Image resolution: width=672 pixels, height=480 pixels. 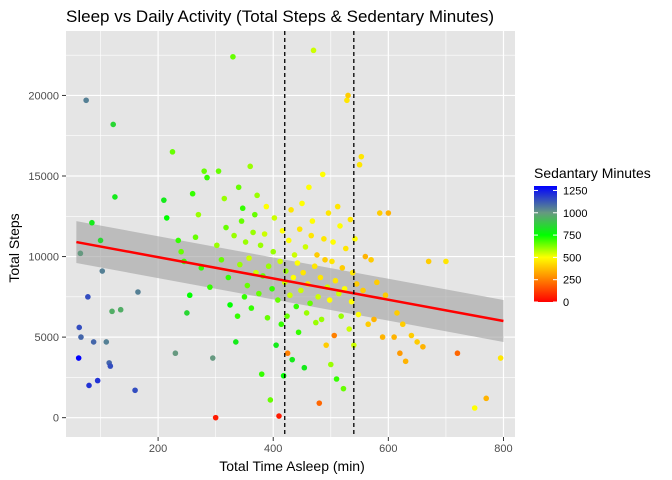 I want to click on y-axis-ticks: 0 5000 10000 15000 20000, so click(x=47, y=257).